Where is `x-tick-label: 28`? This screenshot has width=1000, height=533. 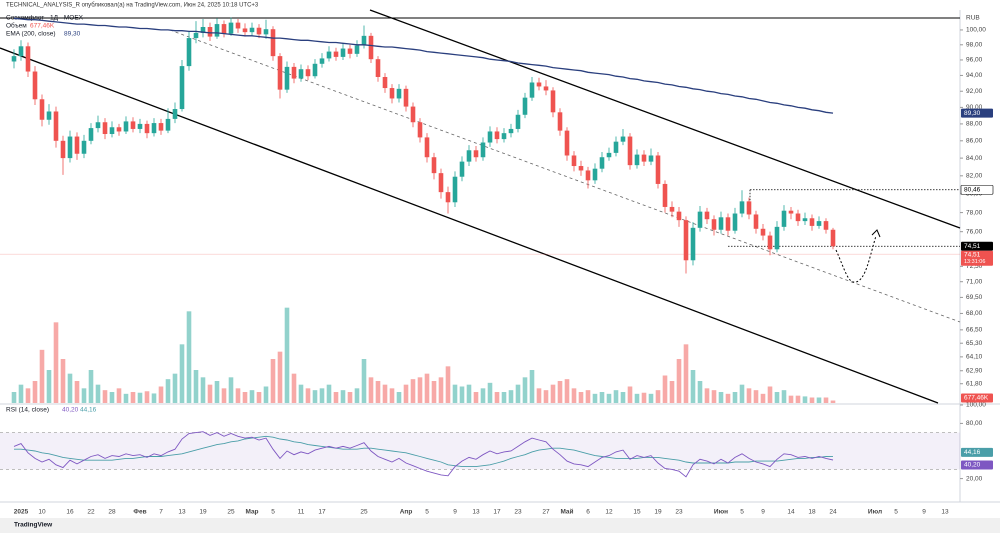
x-tick-label: 28 is located at coordinates (112, 512).